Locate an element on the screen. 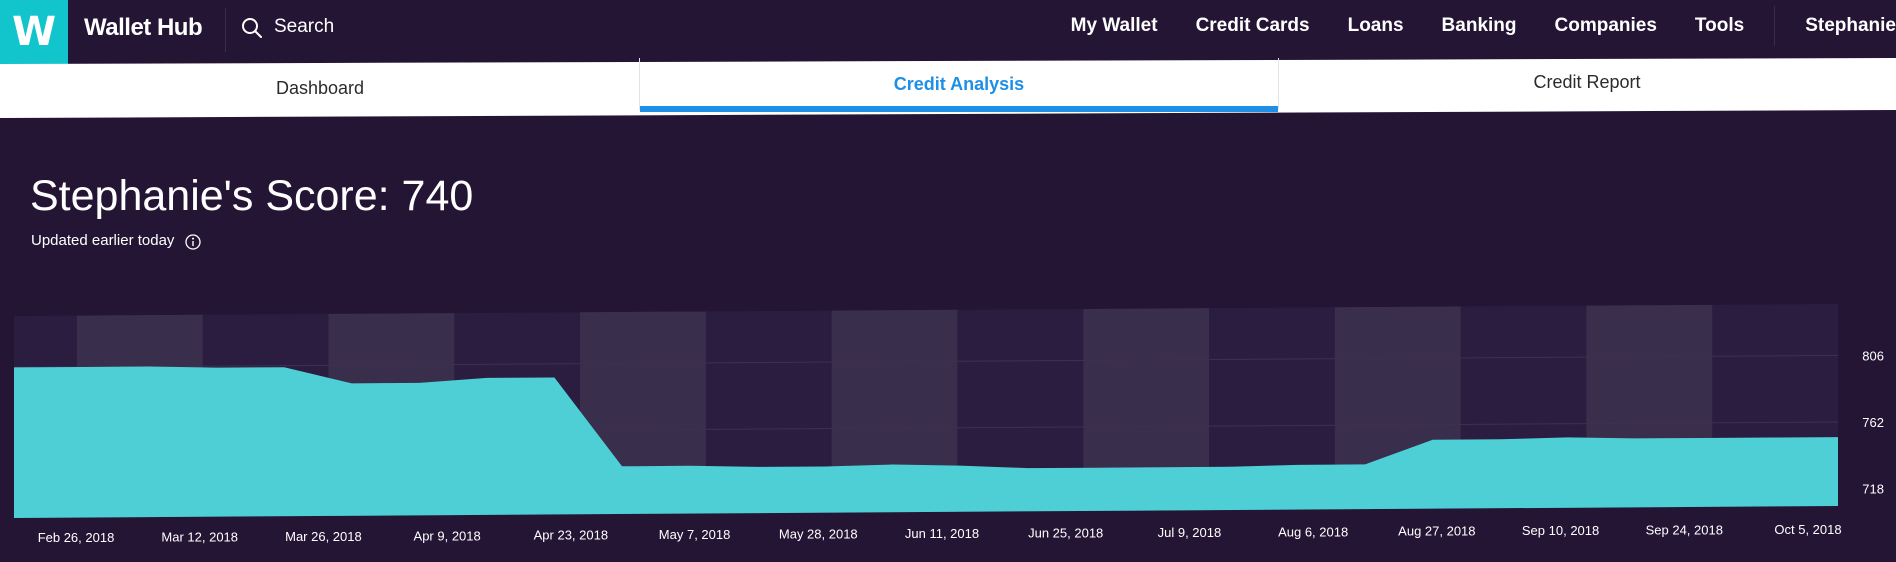 This screenshot has width=1896, height=562. nav-credit-cards: Credit Cards is located at coordinates (1252, 25).